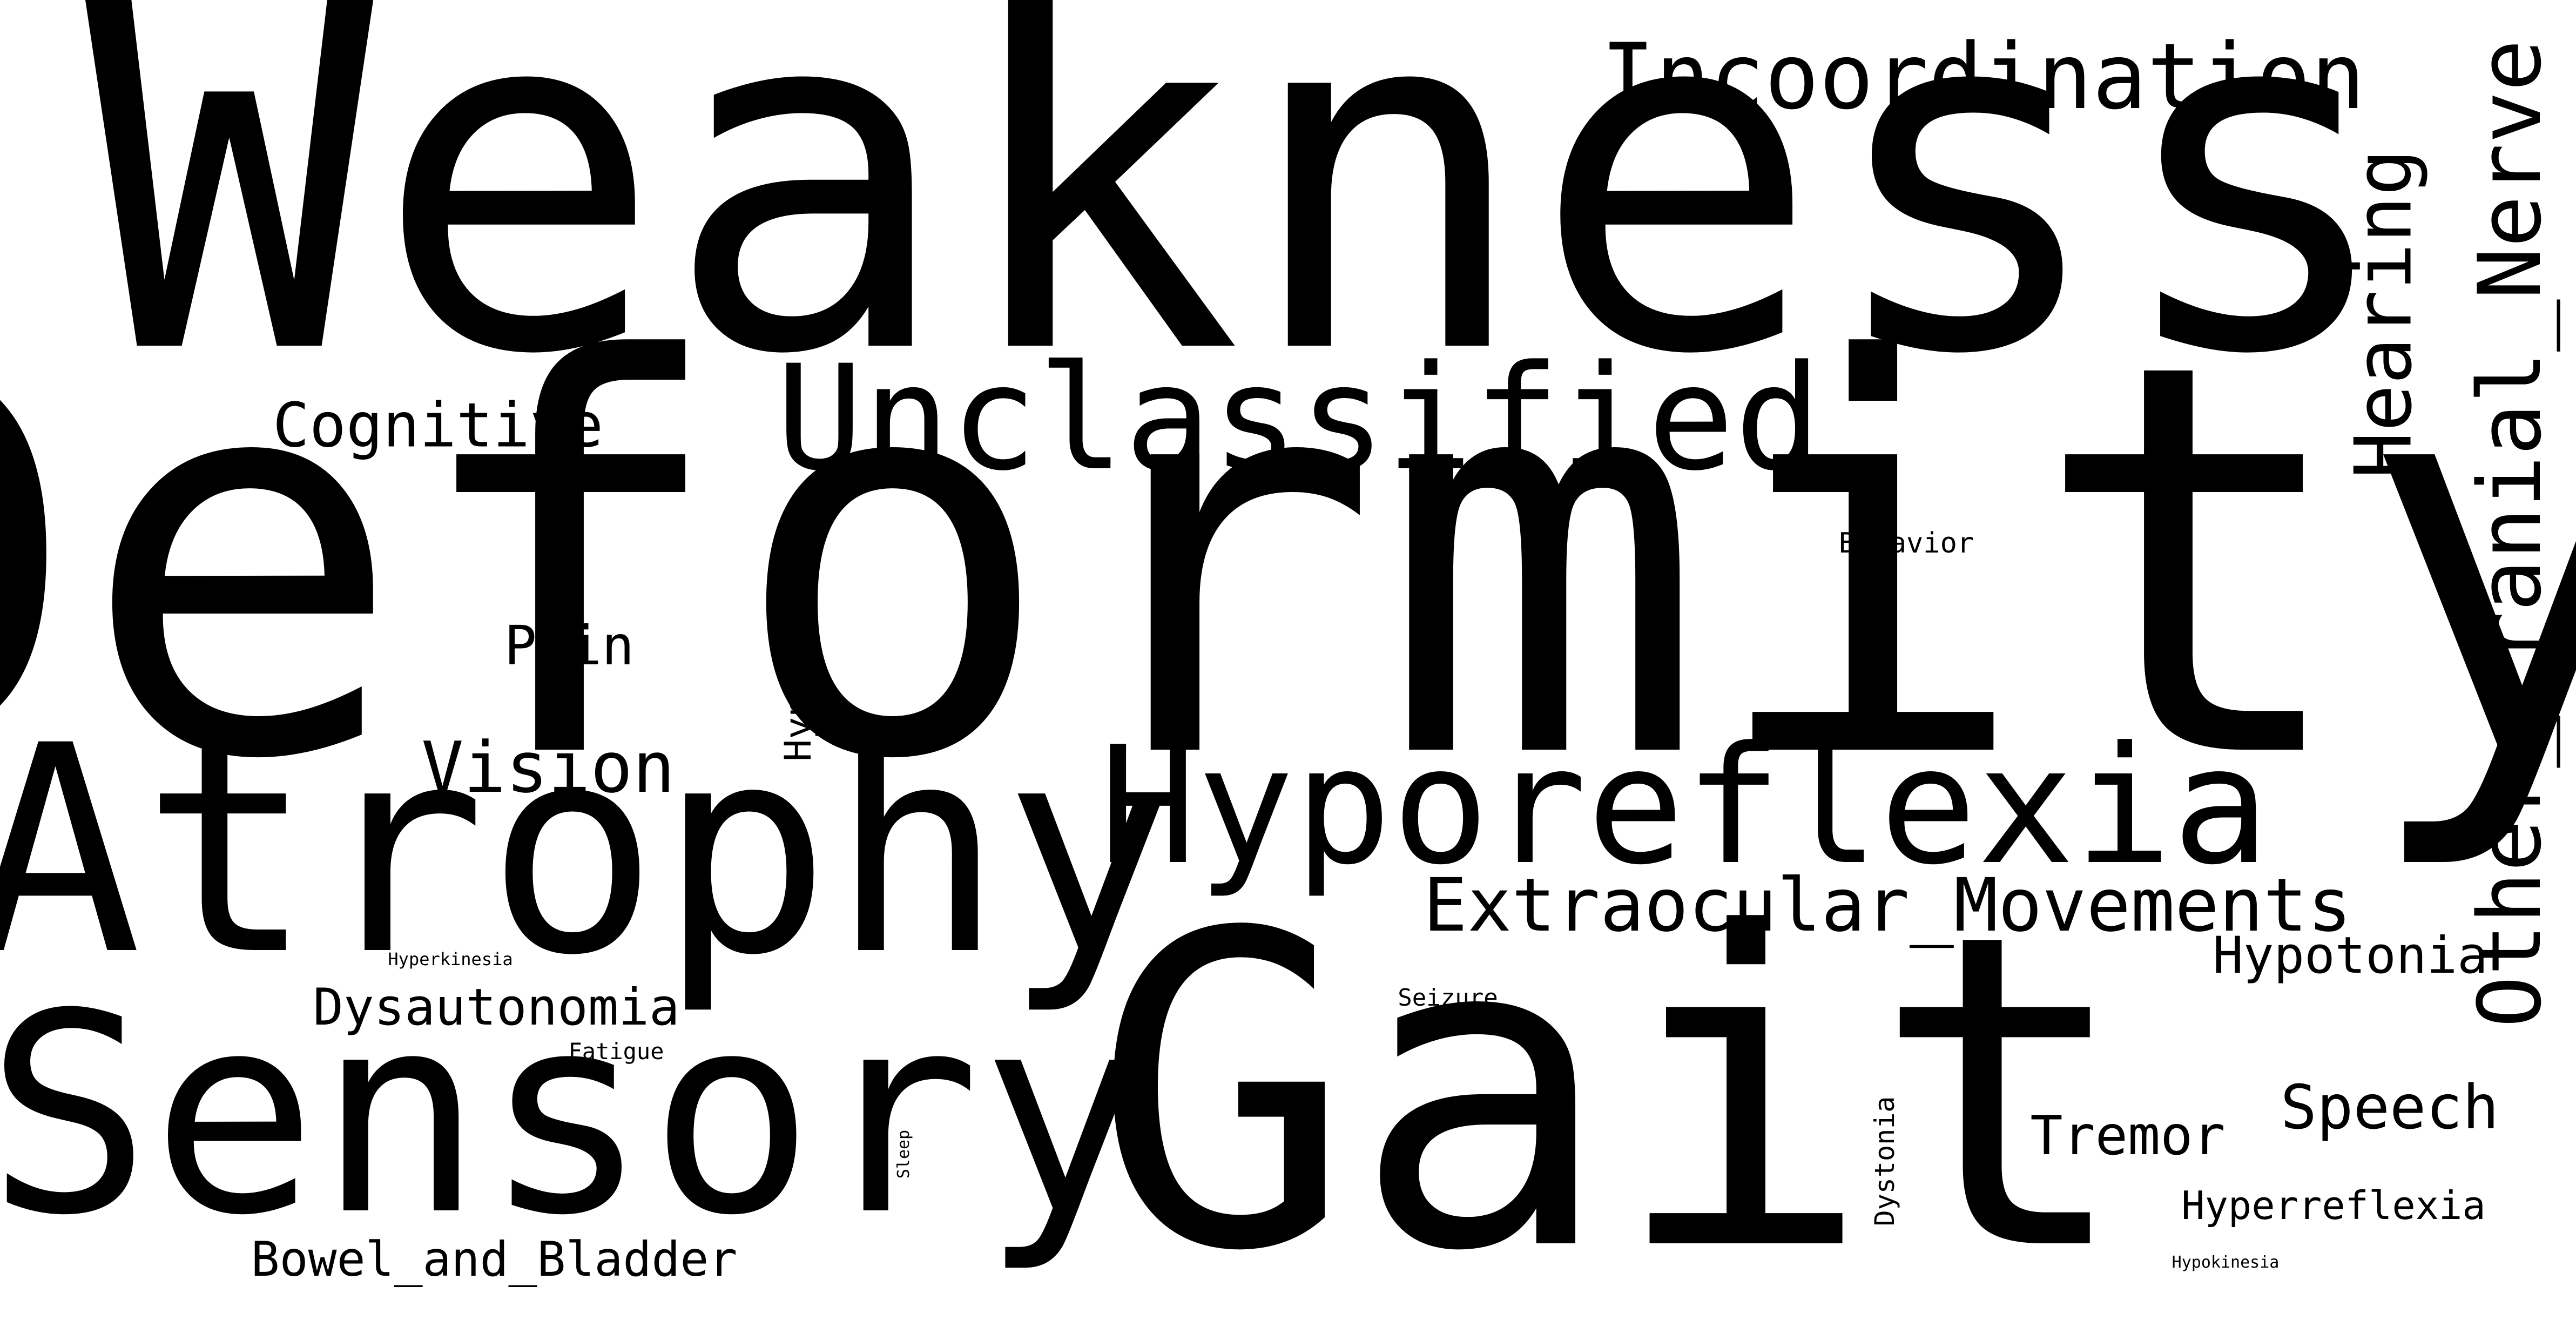 The width and height of the screenshot is (2576, 1320). What do you see at coordinates (616, 1052) in the screenshot?
I see `word-fatigue: Fatigue` at bounding box center [616, 1052].